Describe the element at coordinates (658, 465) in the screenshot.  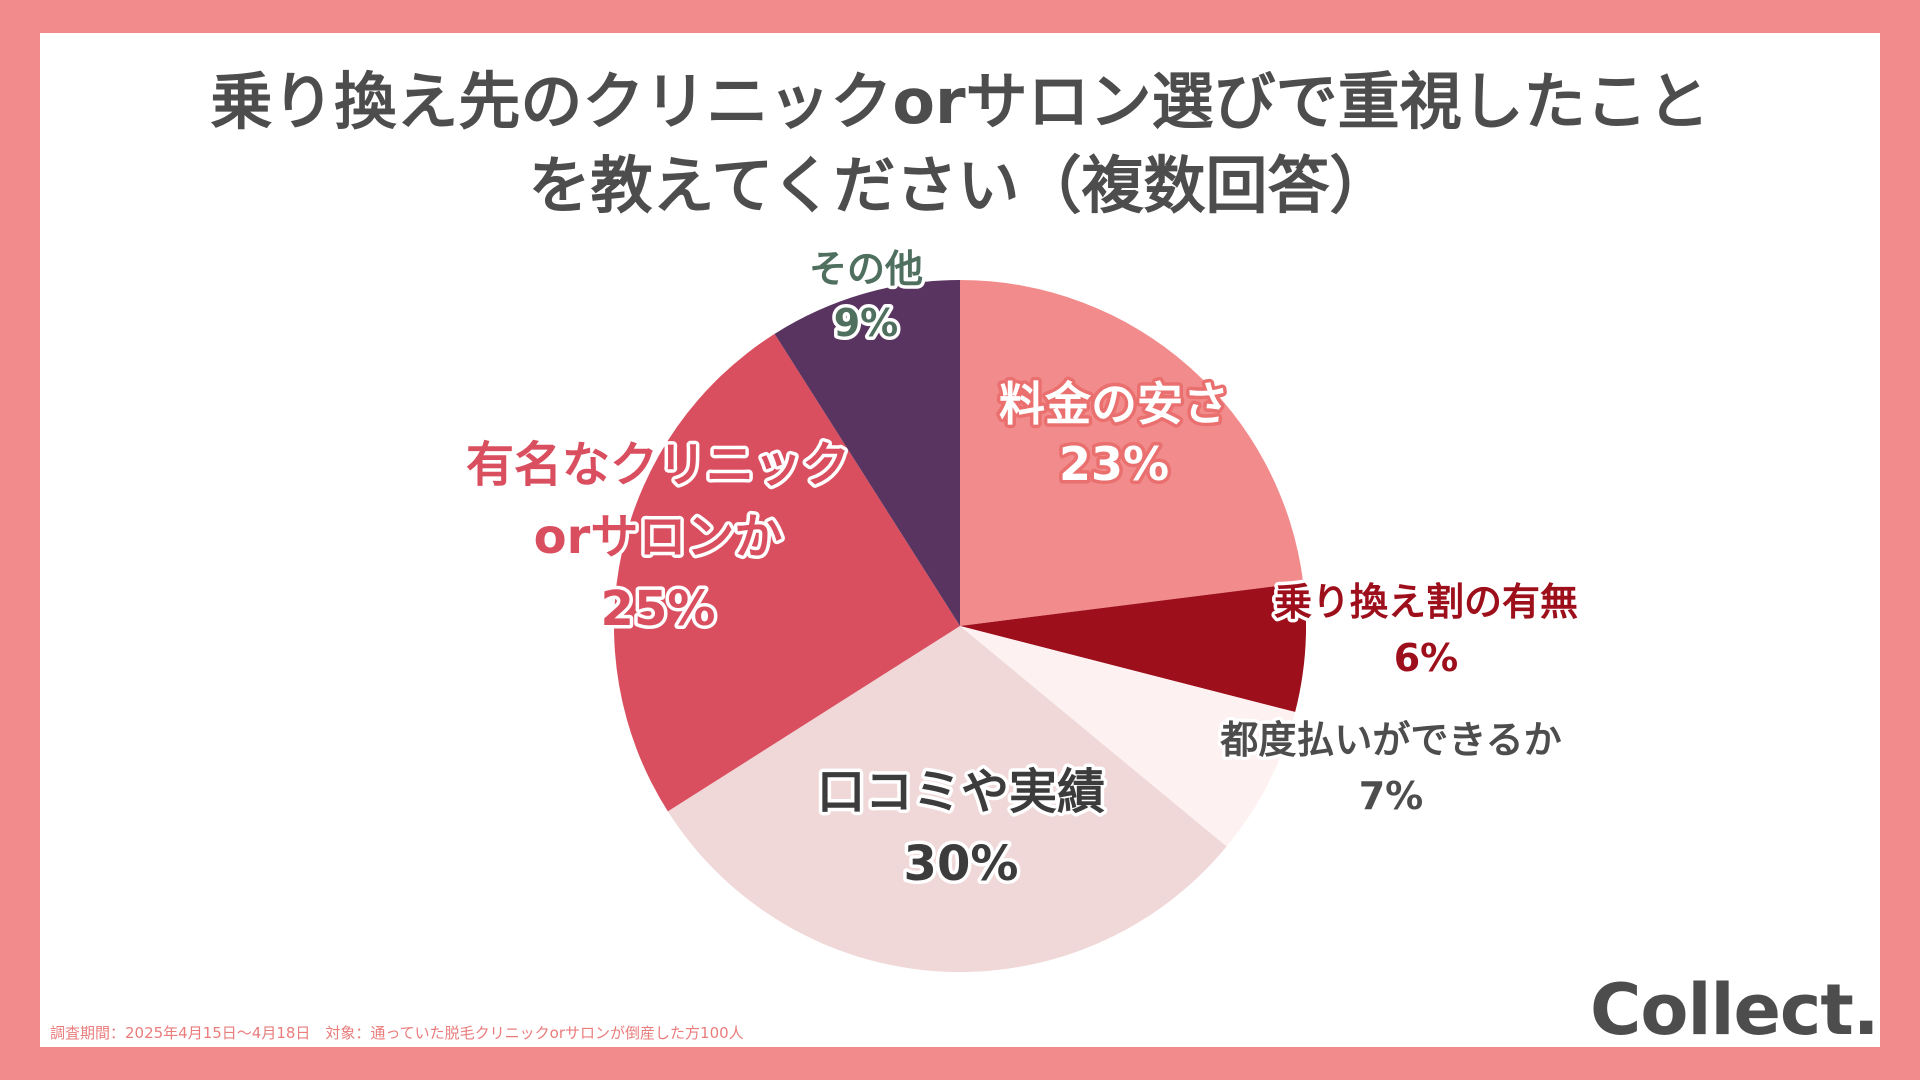
I see `slice-label-4-0: 有名なクリニック` at that location.